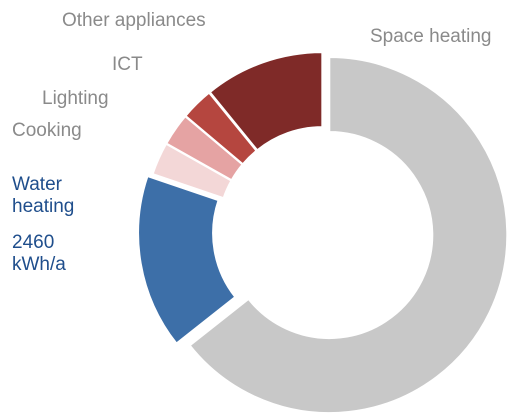  Describe the element at coordinates (33, 242) in the screenshot. I see `label-water-value-line1: 2460` at that location.